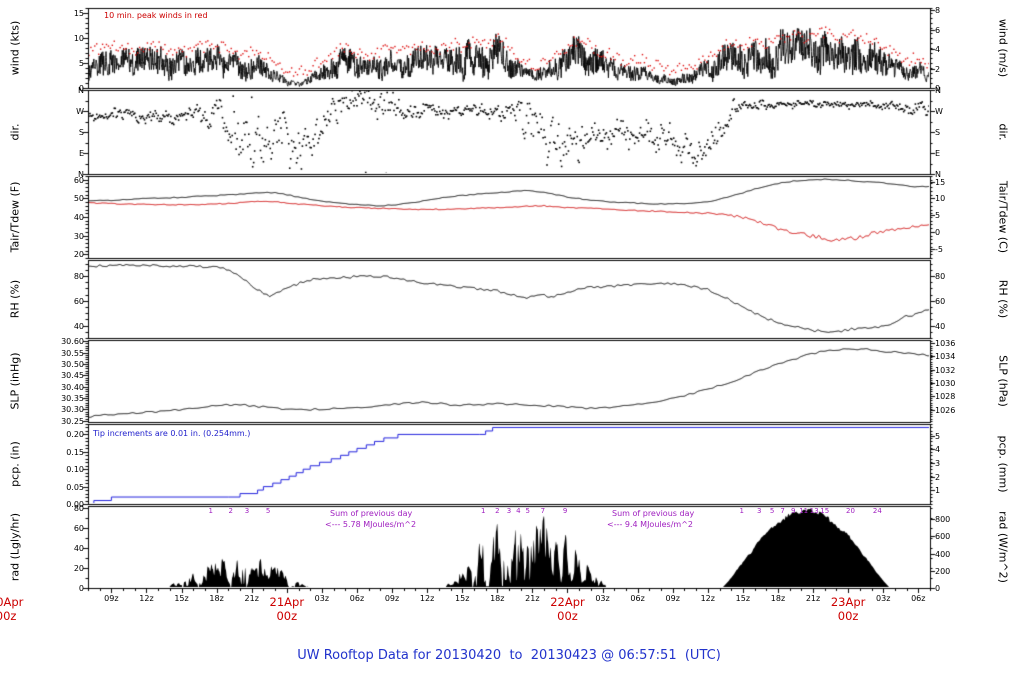 This screenshot has width=1024, height=700. I want to click on day-label-date: 22Apr, so click(567, 602).